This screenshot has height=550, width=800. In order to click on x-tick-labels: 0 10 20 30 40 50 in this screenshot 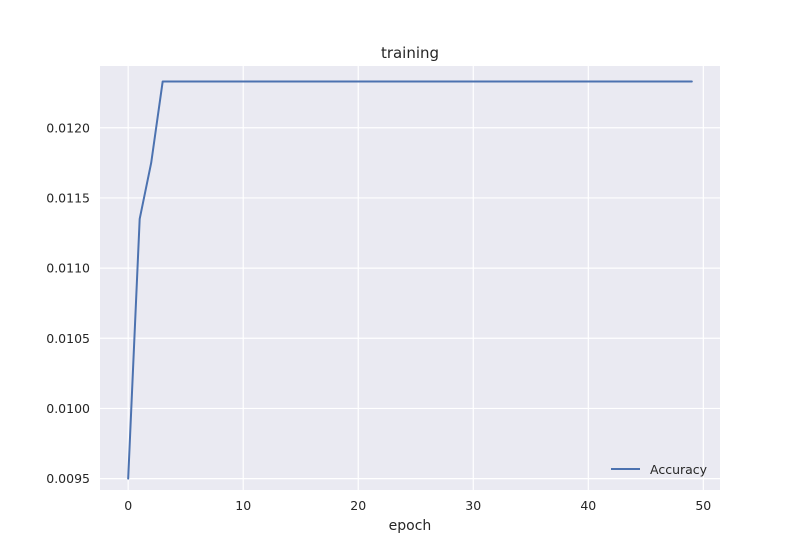, I will do `click(417, 505)`.